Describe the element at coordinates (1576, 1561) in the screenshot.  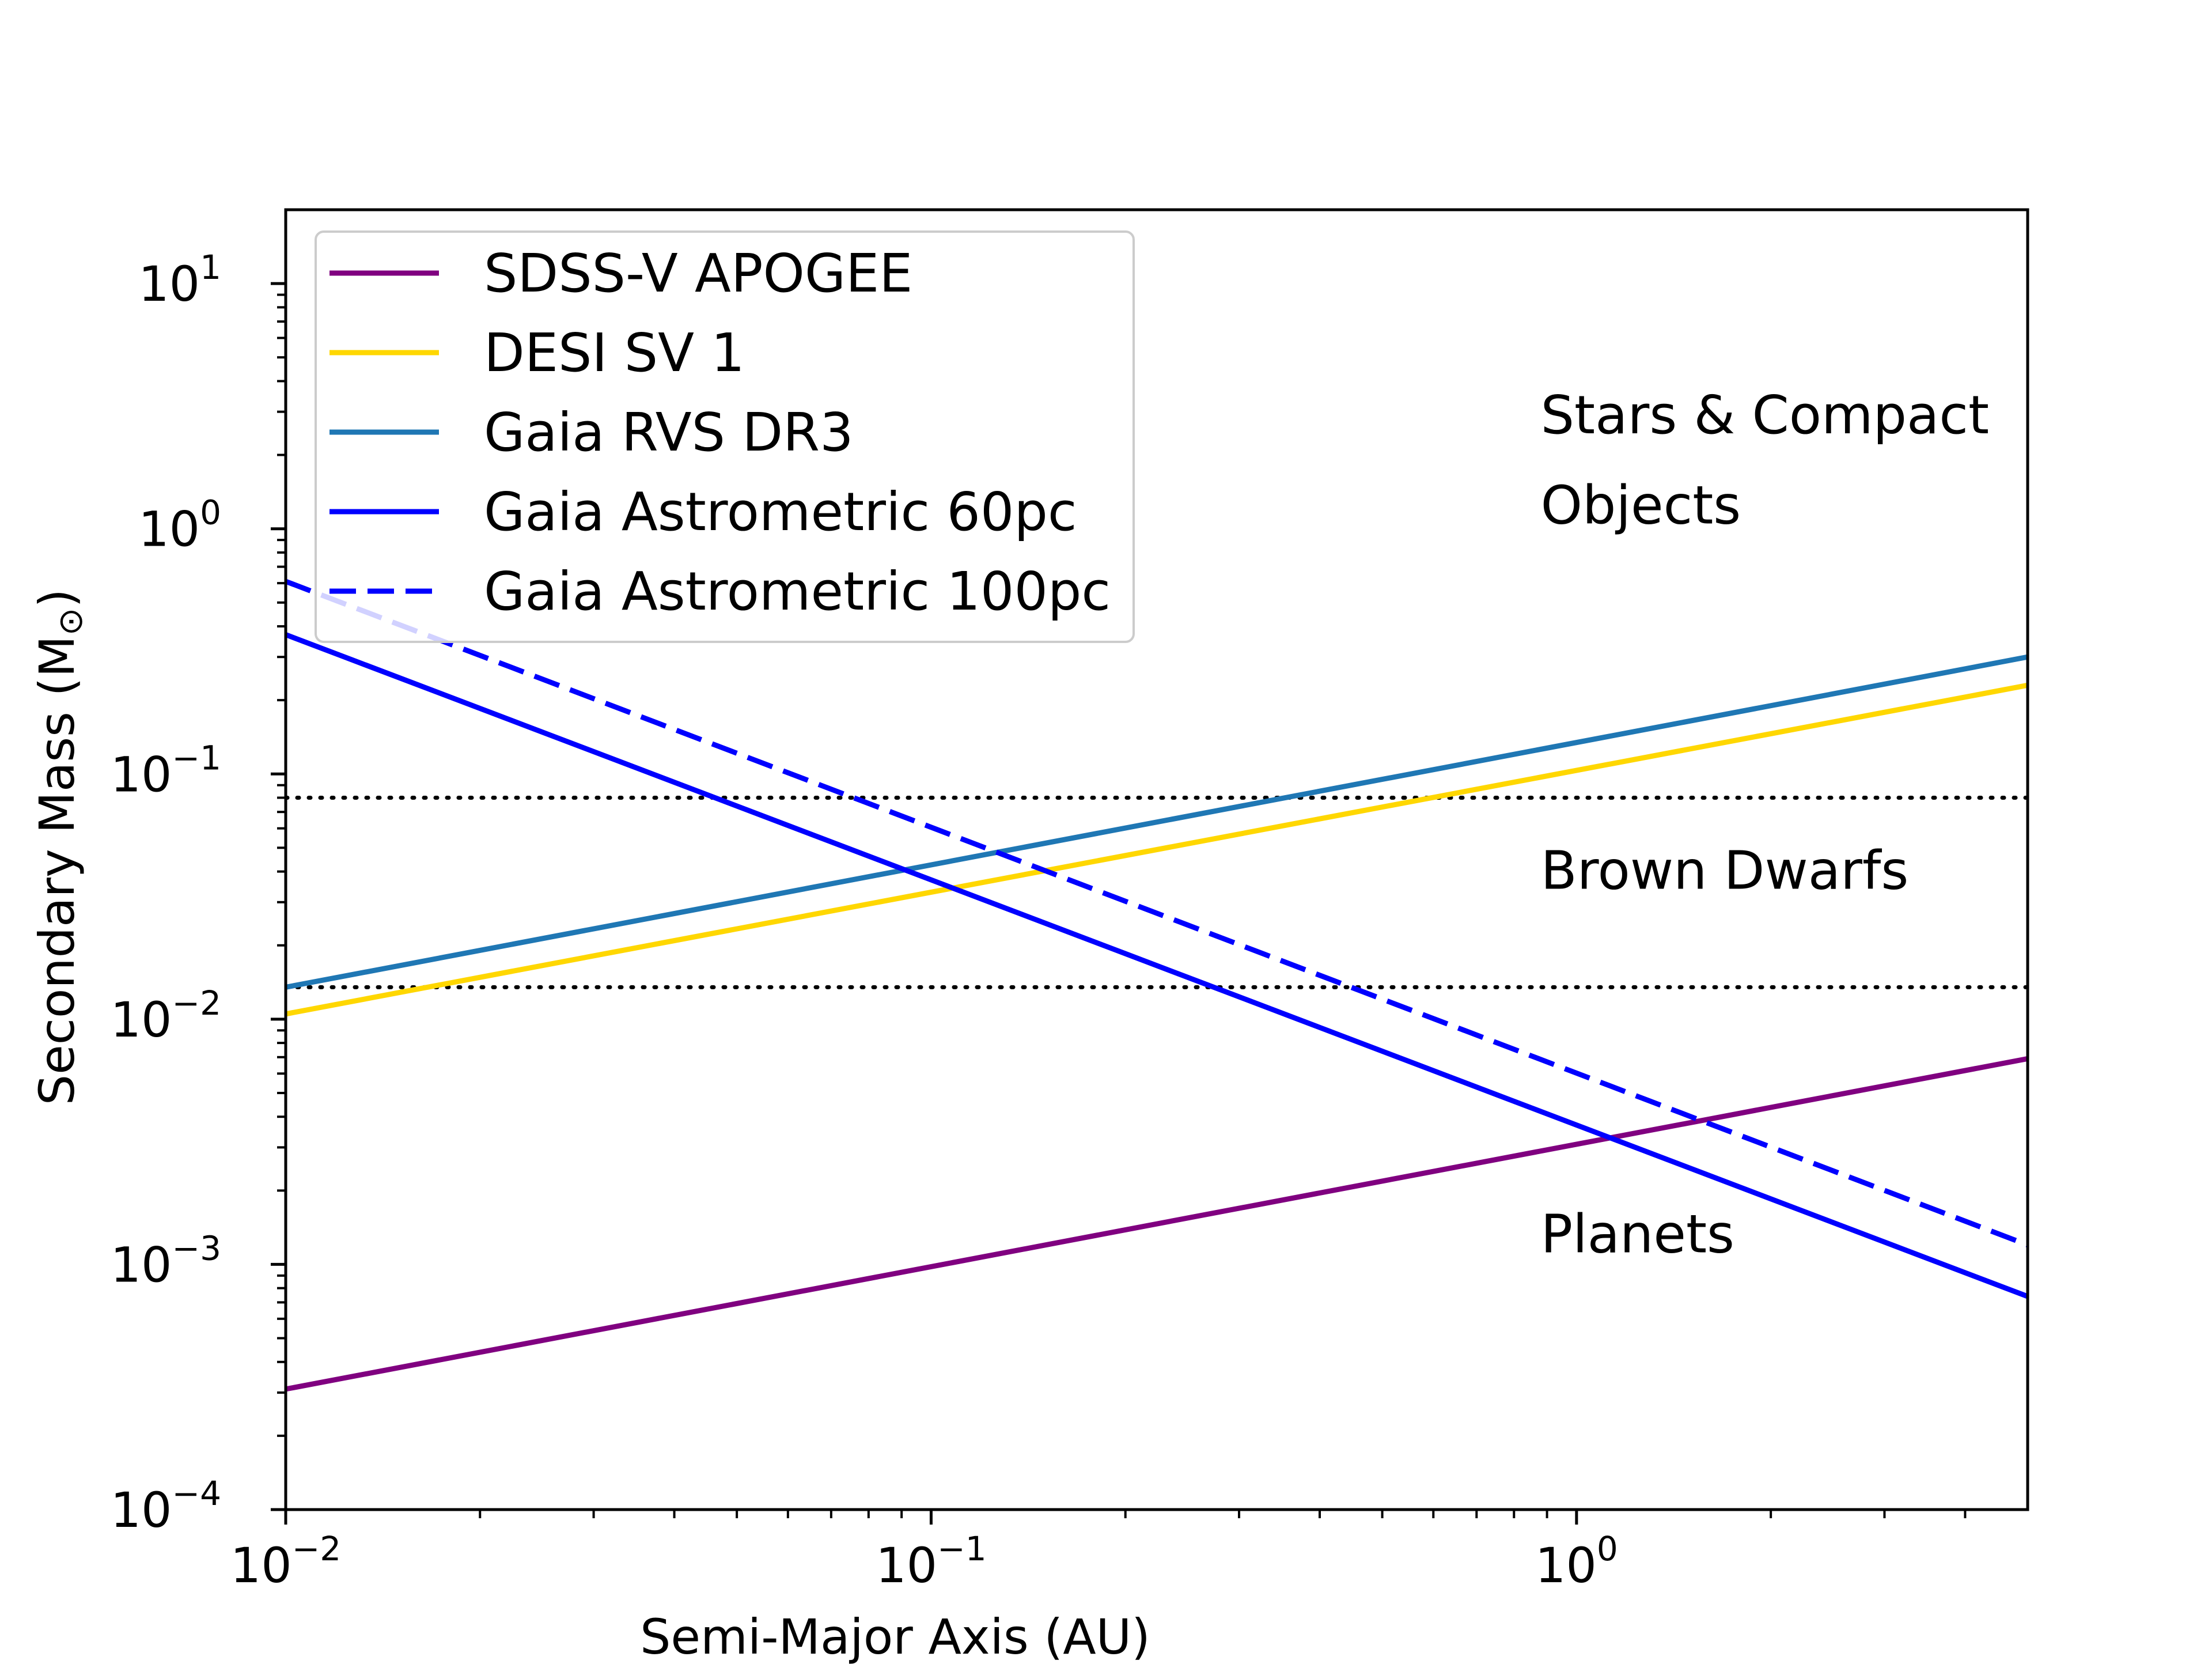
I see `x-tick-label: 10⁰` at that location.